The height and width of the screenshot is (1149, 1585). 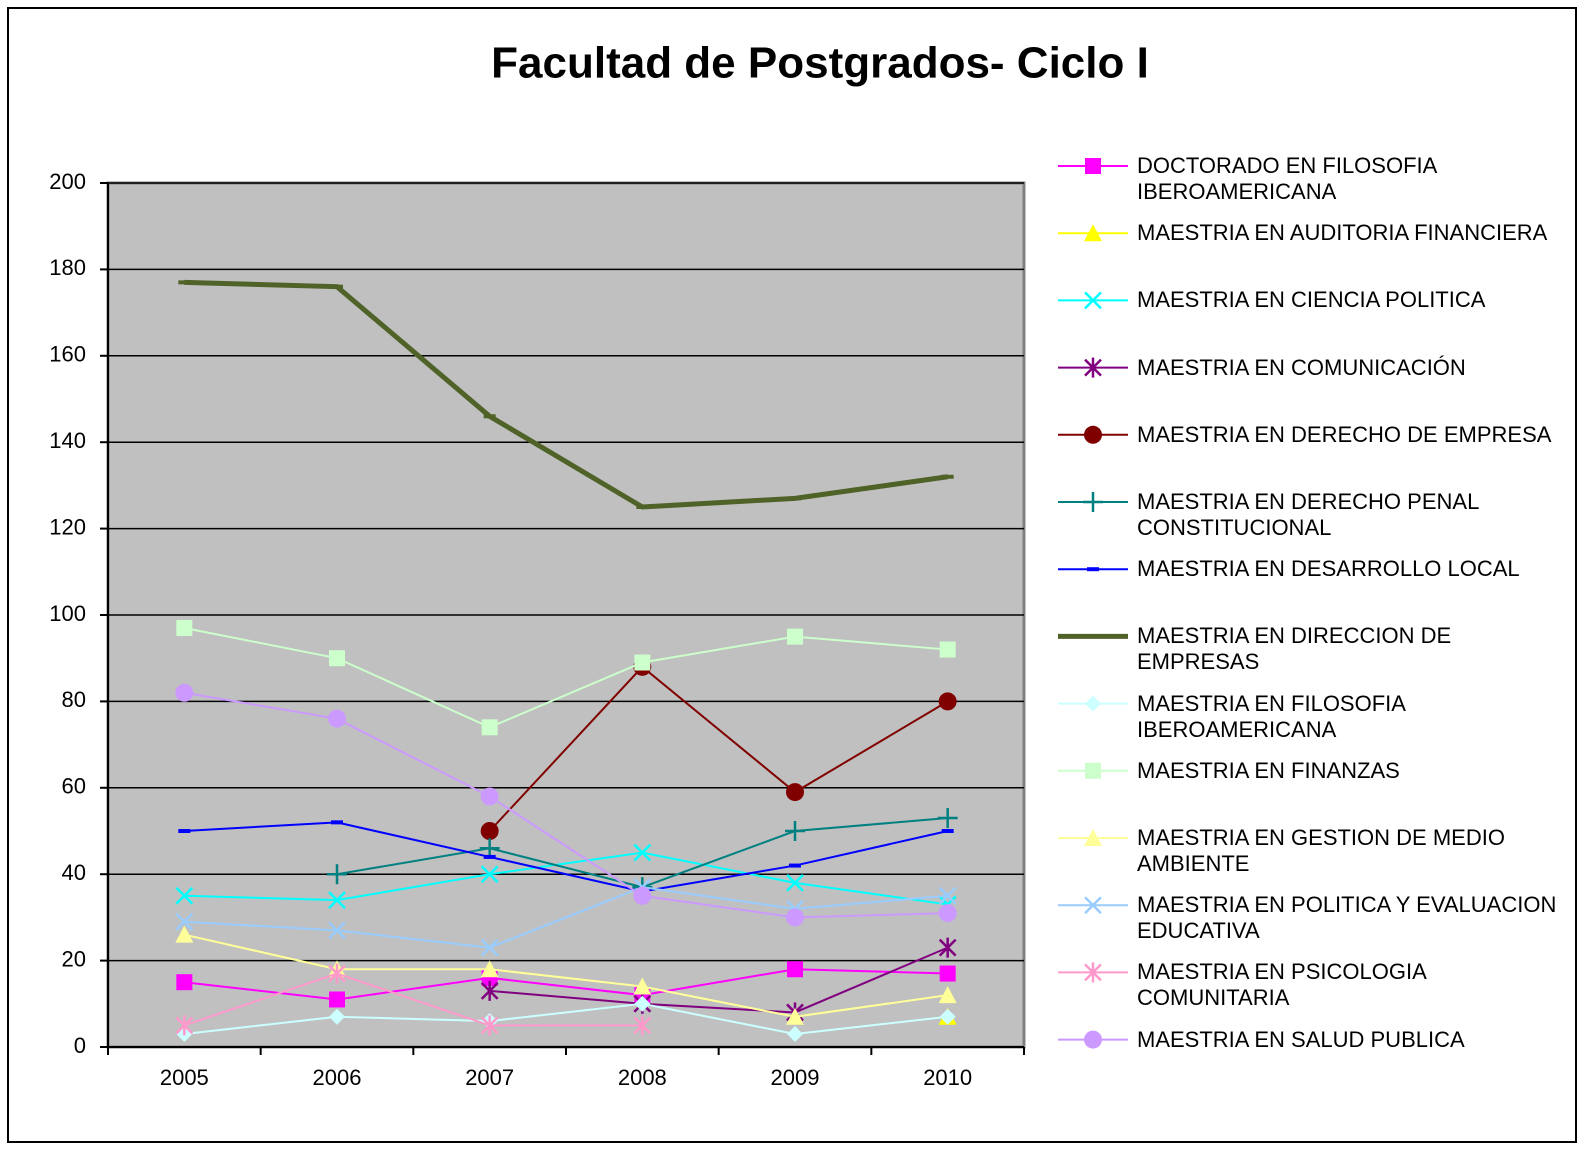 What do you see at coordinates (67, 354) in the screenshot?
I see `y-tick-label: 160` at bounding box center [67, 354].